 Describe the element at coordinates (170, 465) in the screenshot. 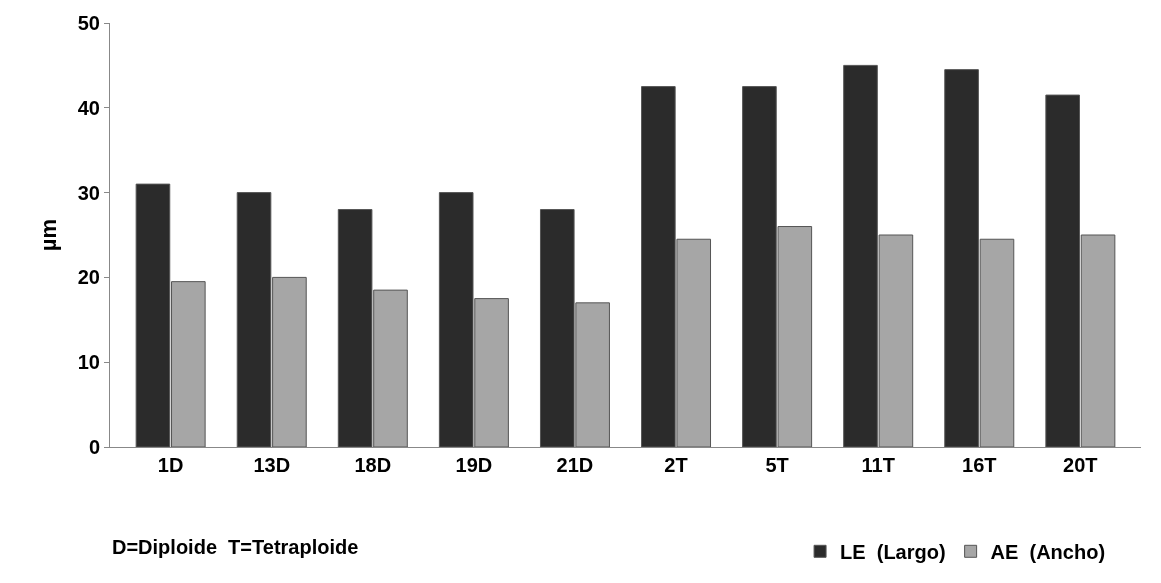

I see `x-tick-label: 1D` at that location.